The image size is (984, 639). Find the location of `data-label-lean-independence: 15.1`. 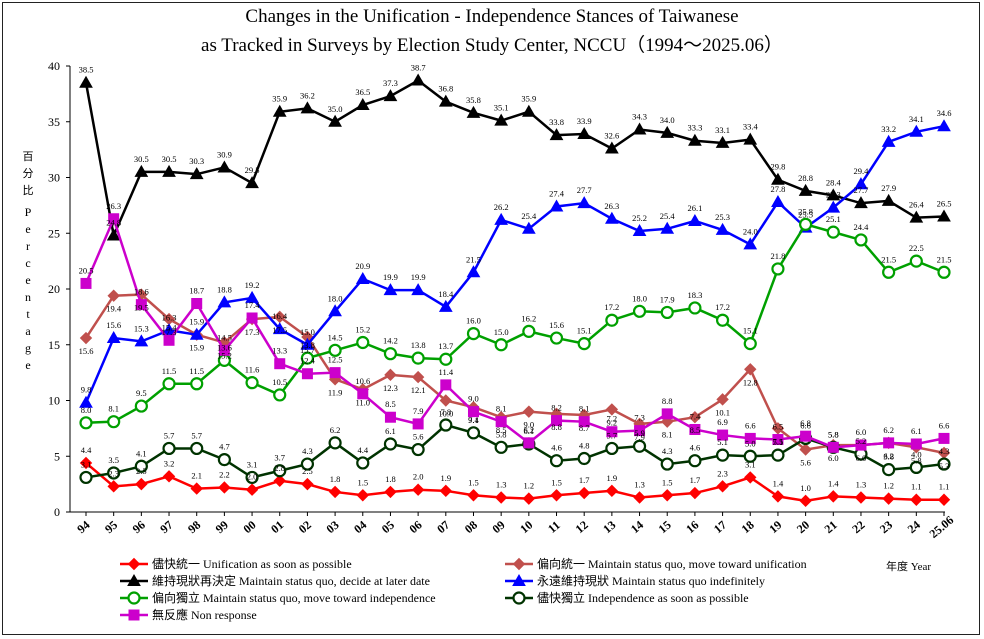

data-label-lean-independence: 15.1 is located at coordinates (750, 331).